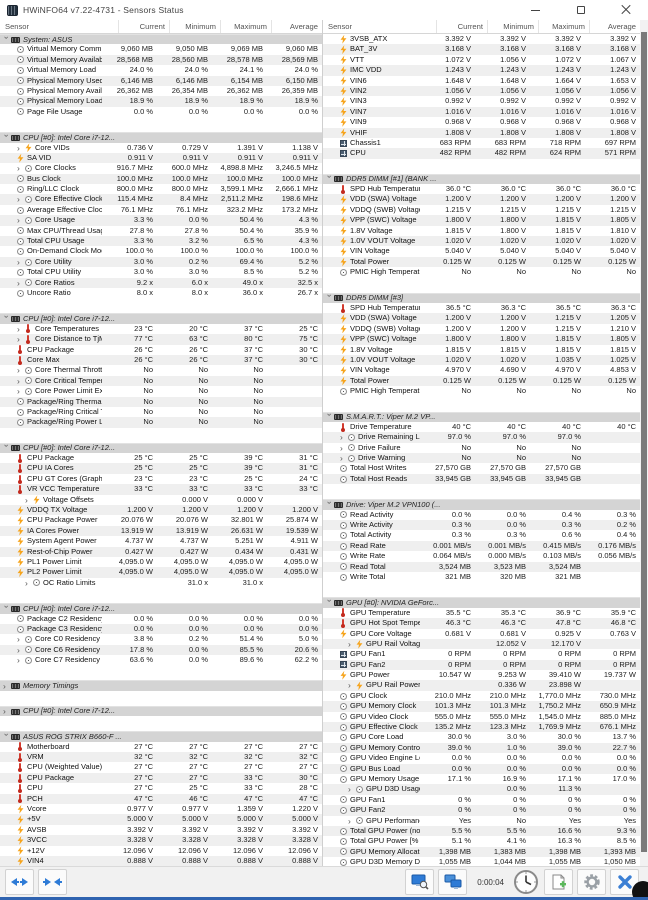 The height and width of the screenshot is (900, 648). I want to click on scrollbar-thumb, so click(644, 442).